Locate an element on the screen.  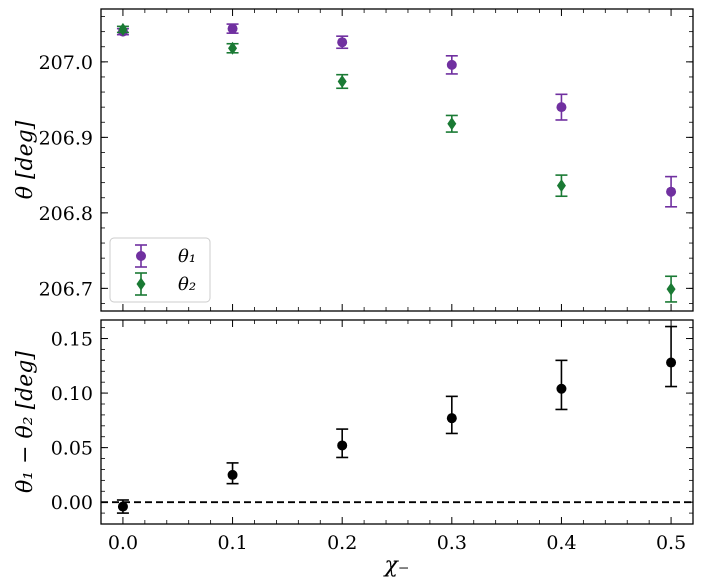
legend-marker-circle is located at coordinates (141, 256).